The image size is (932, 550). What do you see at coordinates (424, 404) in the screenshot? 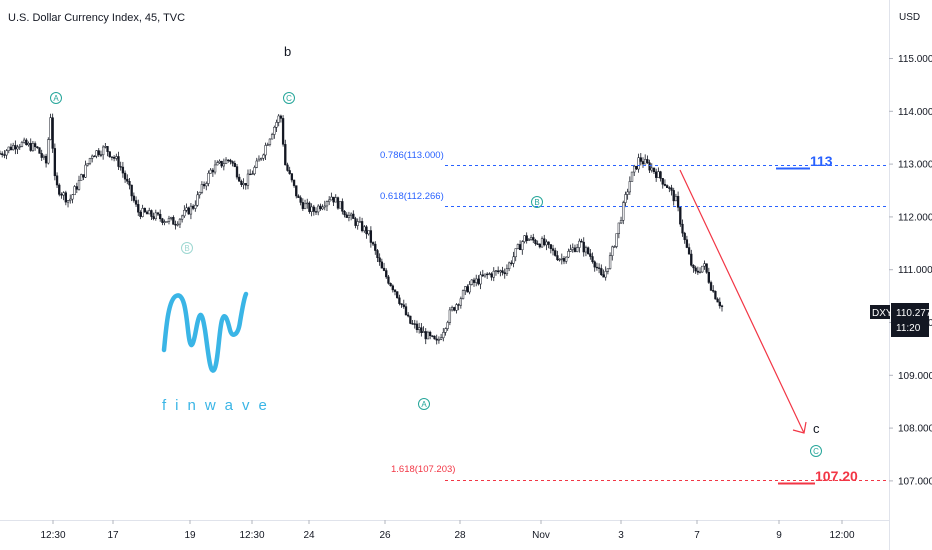
I see `wave-circle-a2: A` at bounding box center [424, 404].